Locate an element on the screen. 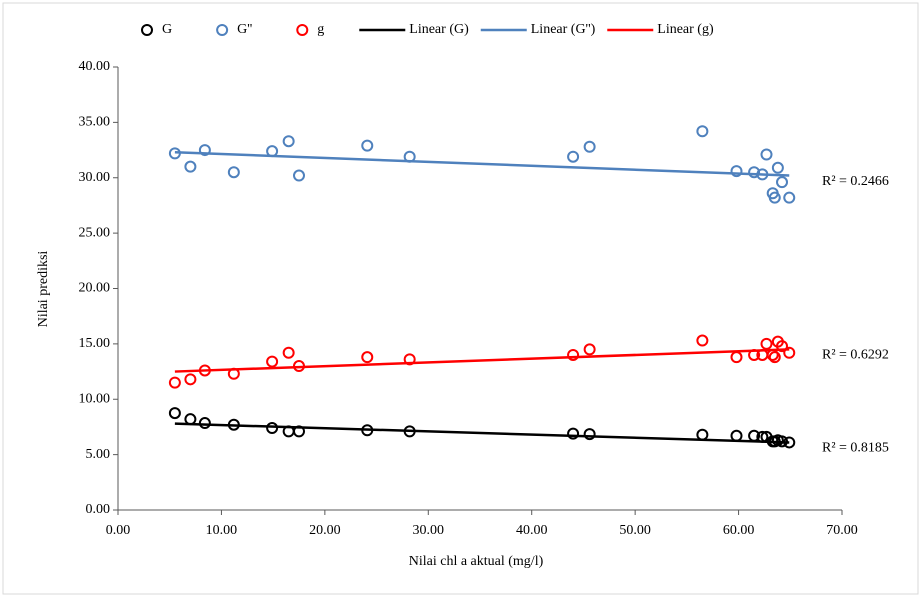 Image resolution: width=921 pixels, height=597 pixels. x-tick-label: 40.00 is located at coordinates (532, 530).